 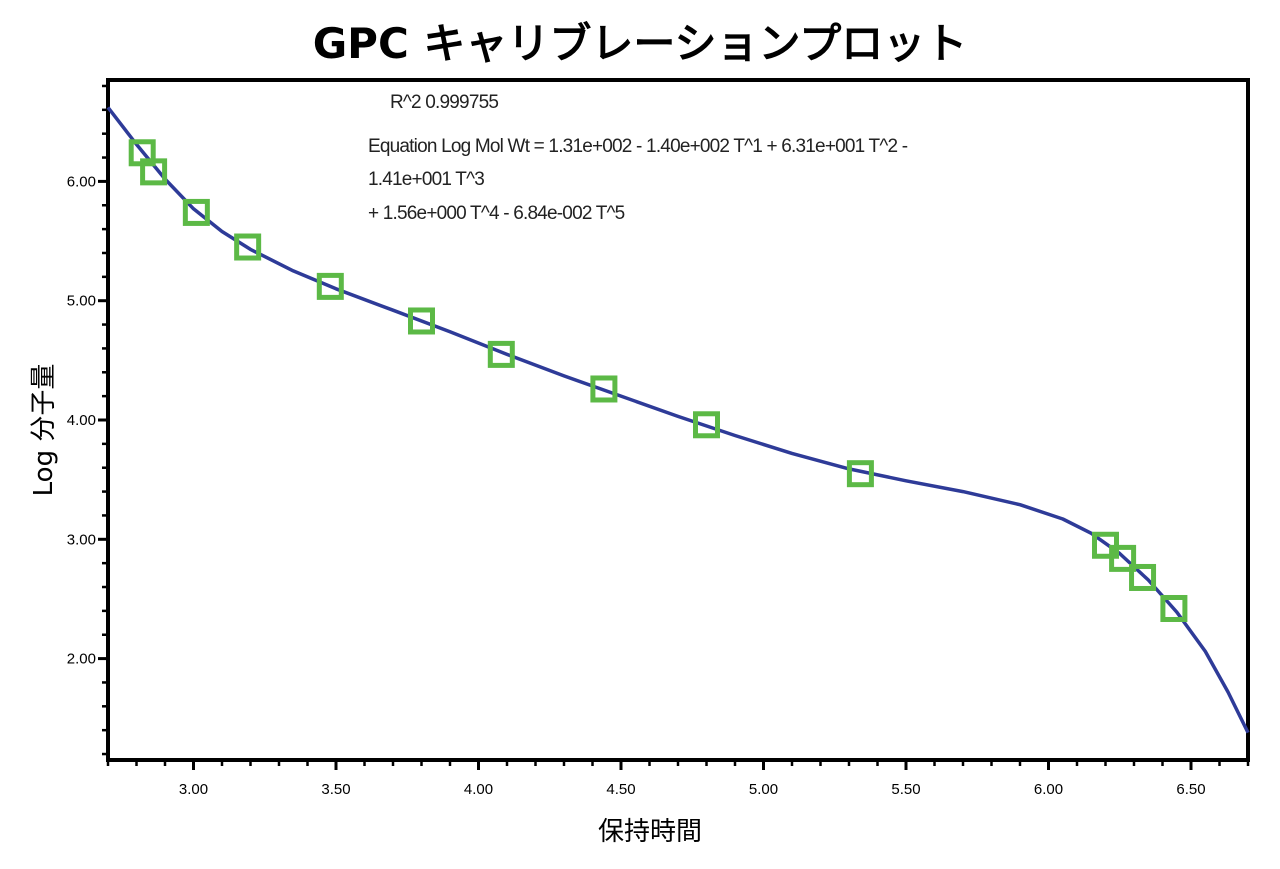 I want to click on r-squared-label: R^2 0.999755, so click(x=444, y=102).